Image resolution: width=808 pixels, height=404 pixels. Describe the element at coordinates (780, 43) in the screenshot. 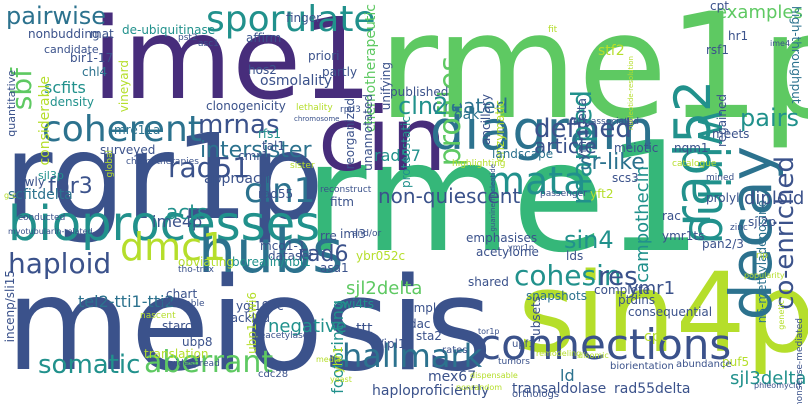

I see `word-ime4: ime4` at that location.